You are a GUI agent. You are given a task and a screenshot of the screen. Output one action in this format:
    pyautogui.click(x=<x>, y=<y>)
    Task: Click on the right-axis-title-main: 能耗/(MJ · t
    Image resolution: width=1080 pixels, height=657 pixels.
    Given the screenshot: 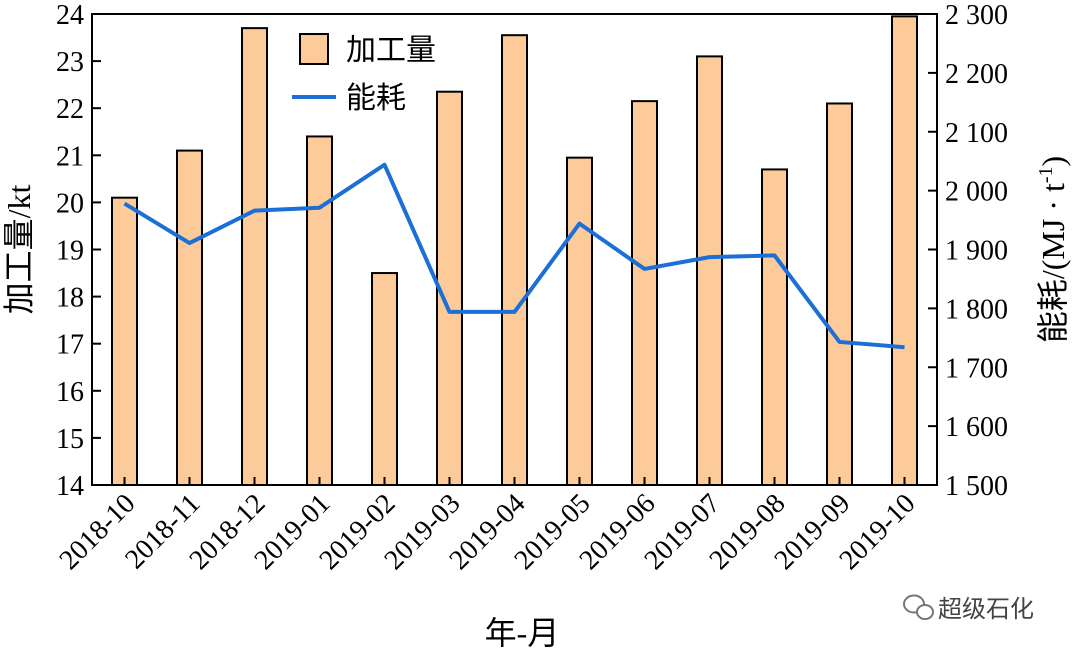 What is the action you would take?
    pyautogui.click(x=1053, y=263)
    